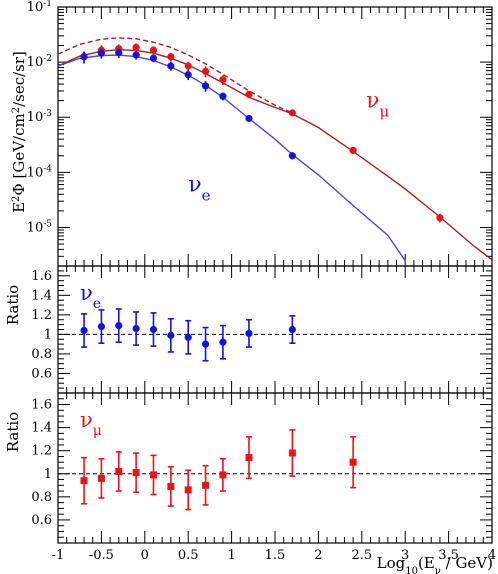 This screenshot has width=498, height=574. What do you see at coordinates (101, 555) in the screenshot?
I see `x-tick-label: -0.5` at bounding box center [101, 555].